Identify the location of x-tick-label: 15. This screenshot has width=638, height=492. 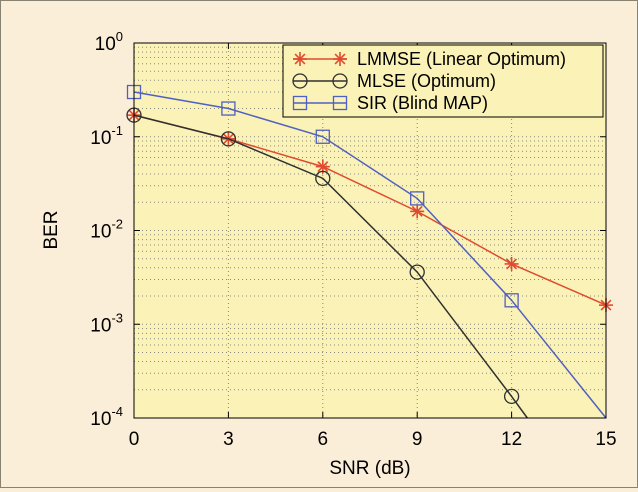
(605, 439).